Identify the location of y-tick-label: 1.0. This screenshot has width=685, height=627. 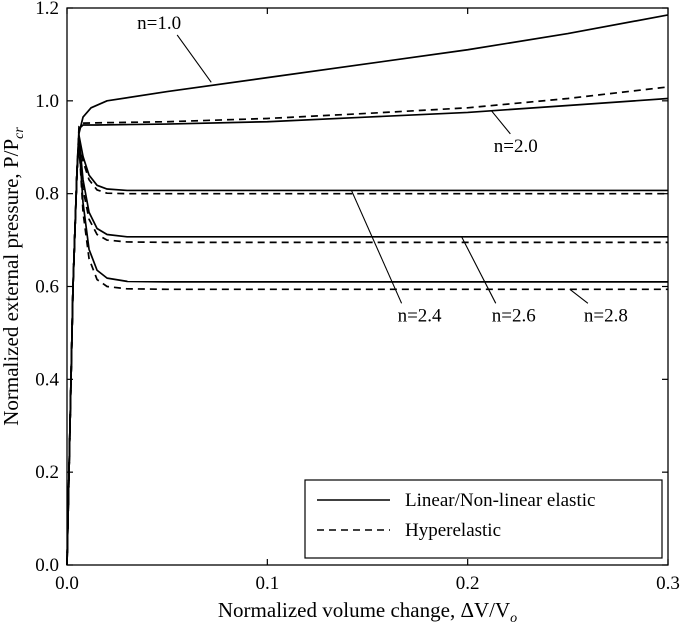
(47, 101).